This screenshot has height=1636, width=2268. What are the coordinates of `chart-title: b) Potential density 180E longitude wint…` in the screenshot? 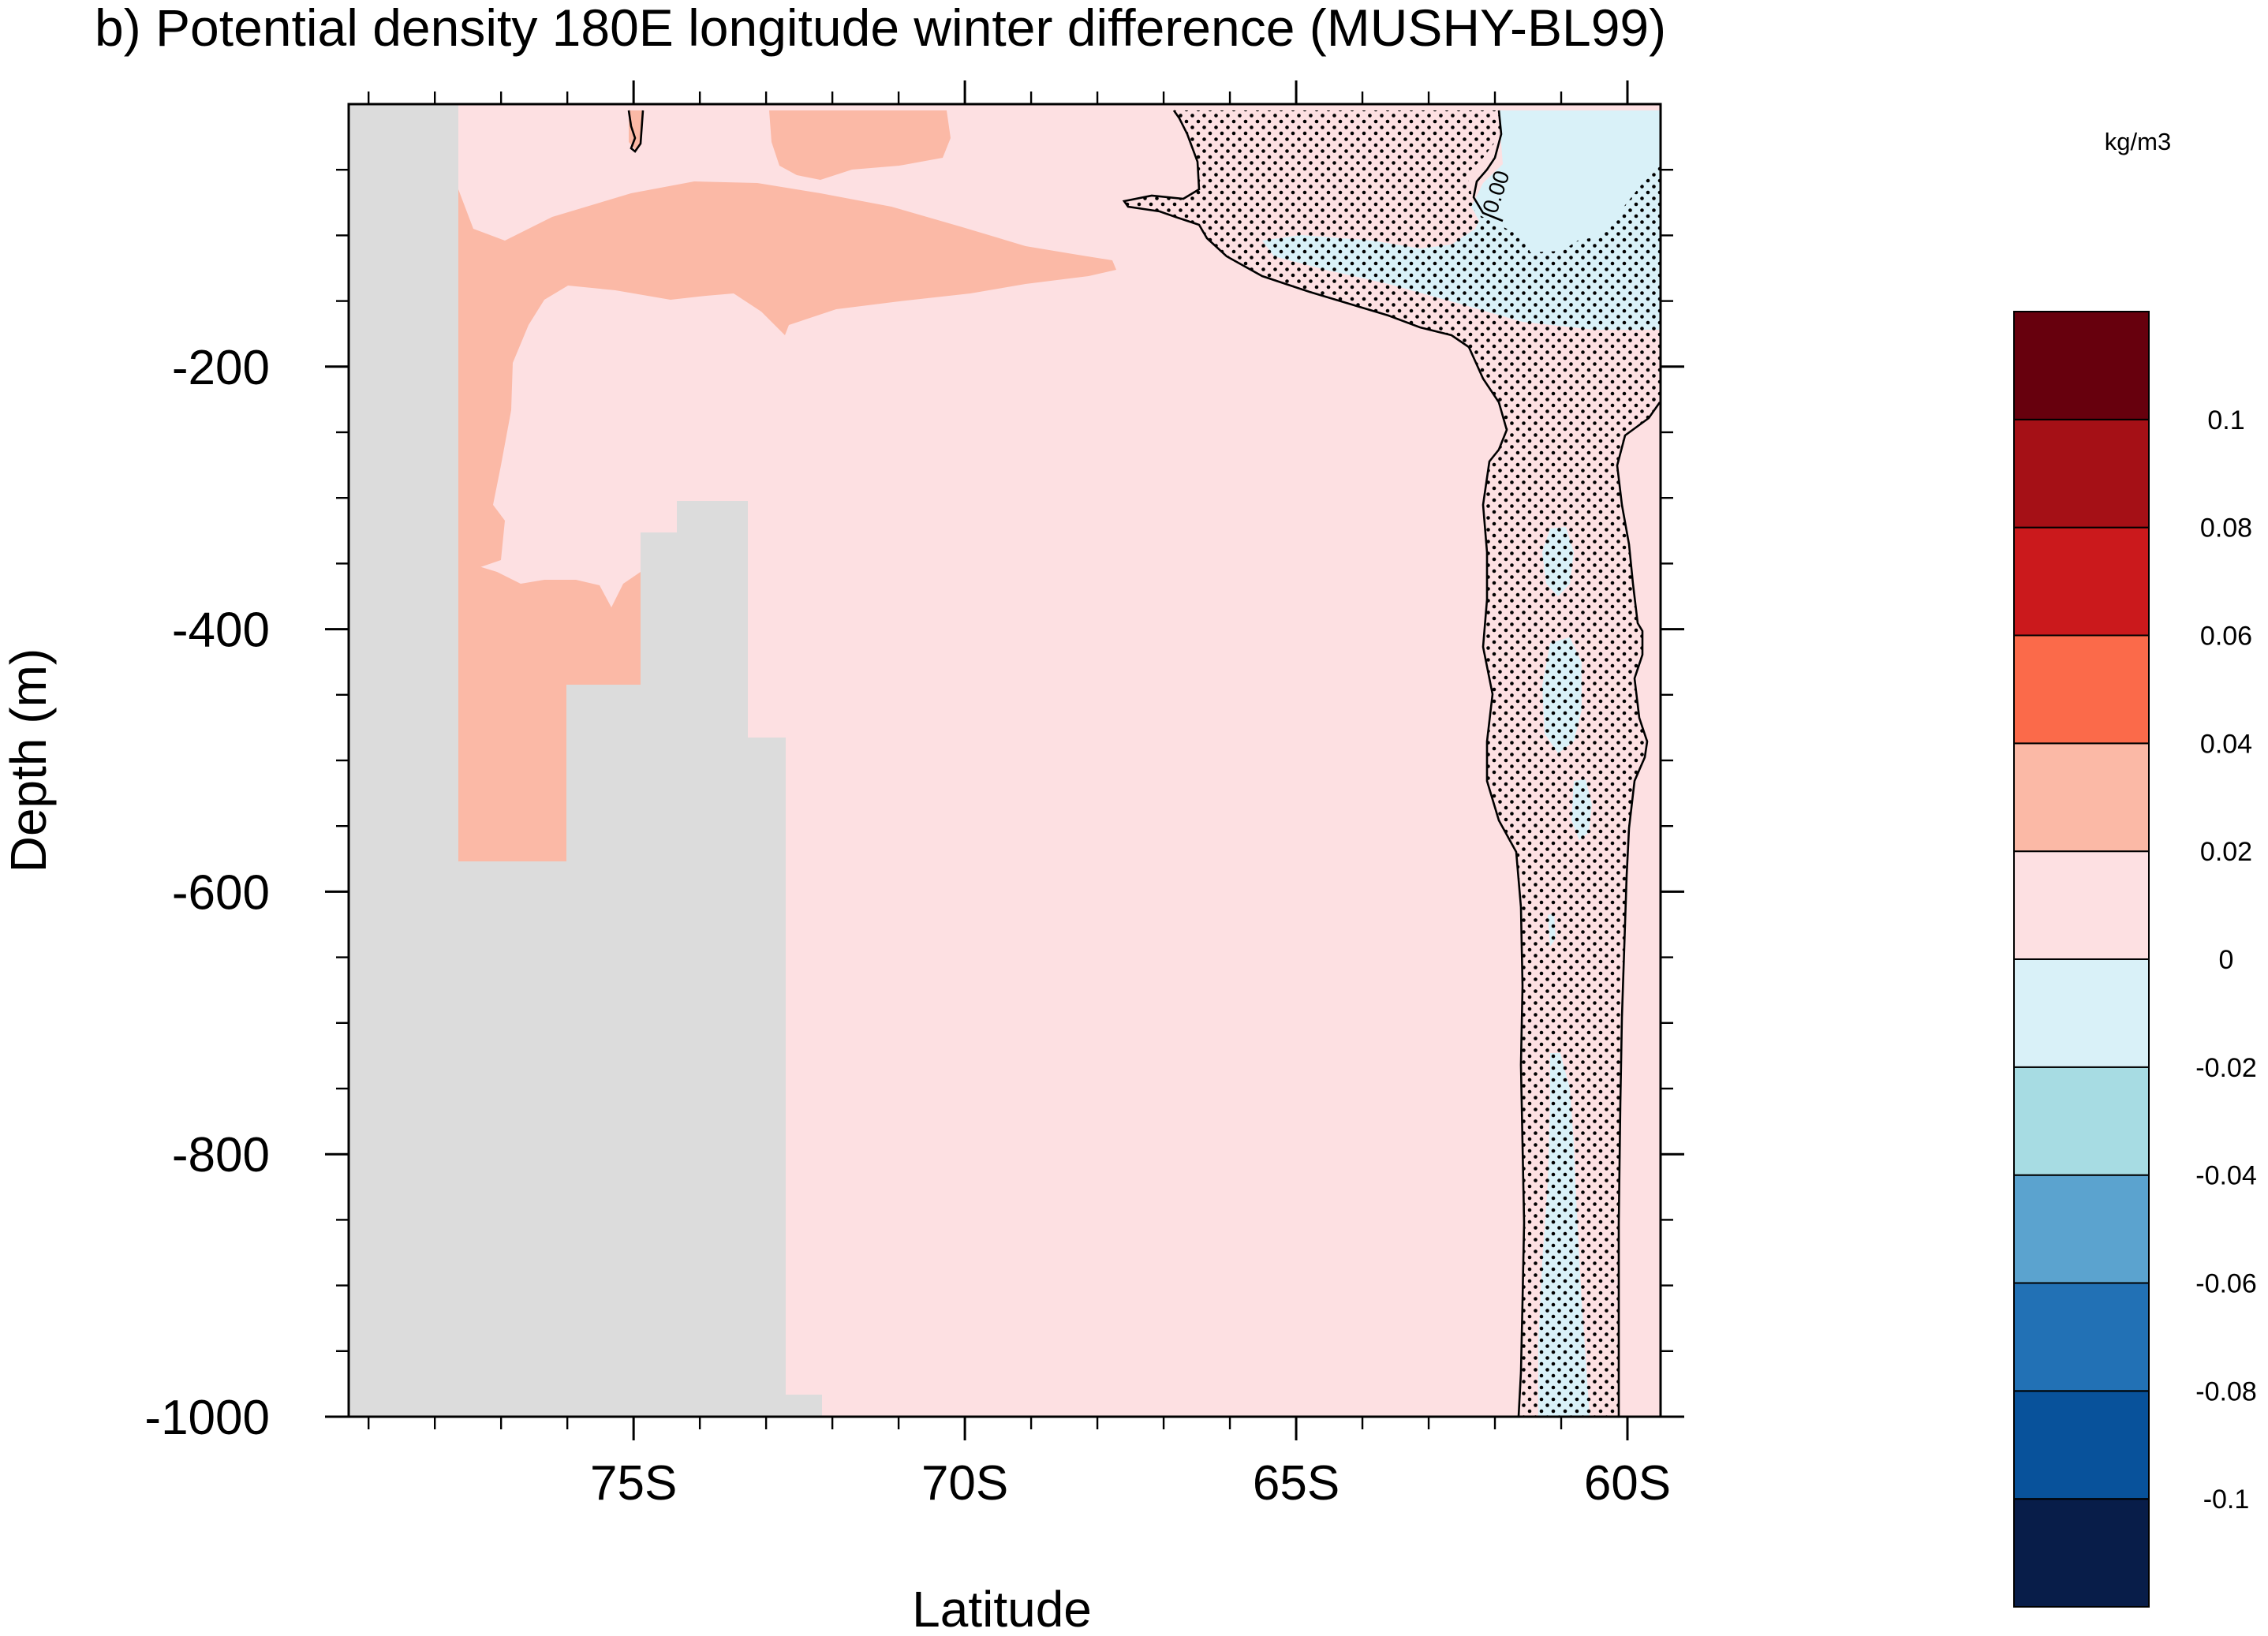 It's located at (880, 29).